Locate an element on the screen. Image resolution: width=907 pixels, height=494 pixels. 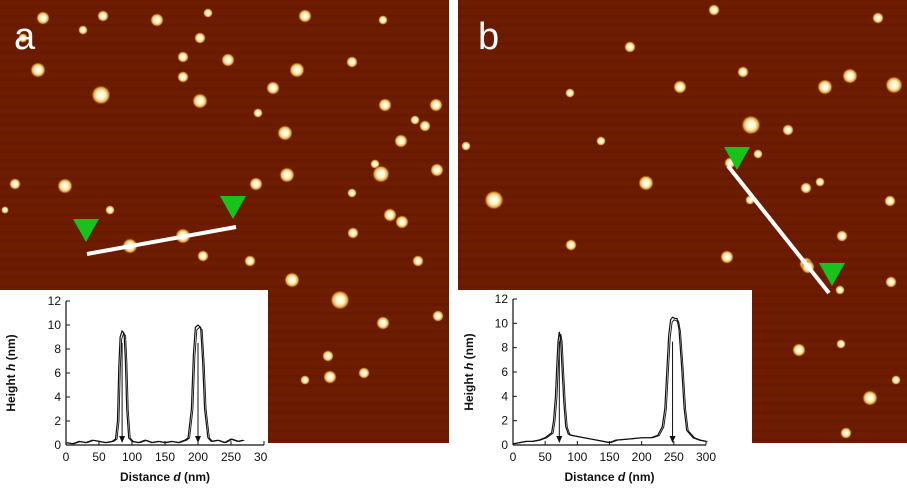
x-tick-label: 0 is located at coordinates (513, 457).